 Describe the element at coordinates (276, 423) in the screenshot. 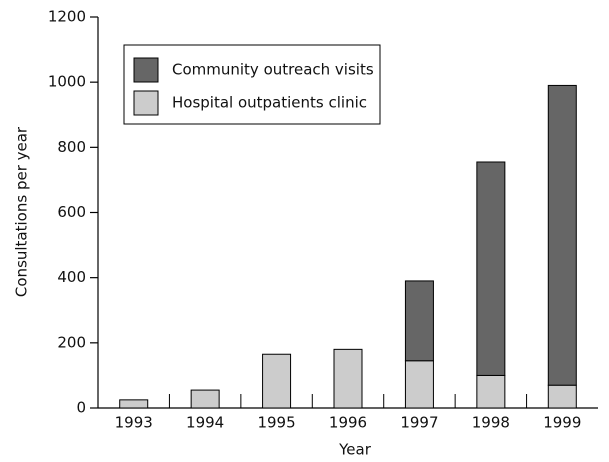

I see `x-tick-label: 1995` at that location.